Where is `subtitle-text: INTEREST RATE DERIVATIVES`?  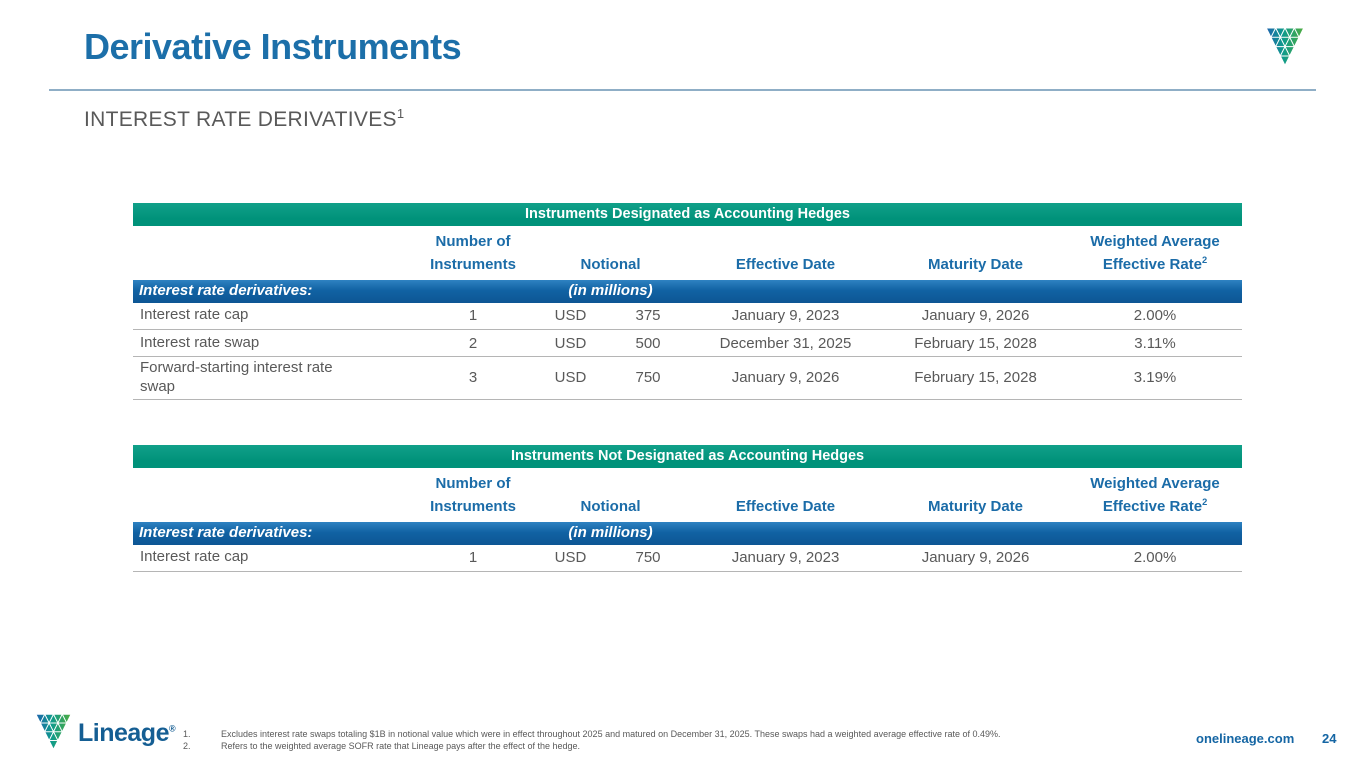 subtitle-text: INTEREST RATE DERIVATIVES is located at coordinates (240, 119).